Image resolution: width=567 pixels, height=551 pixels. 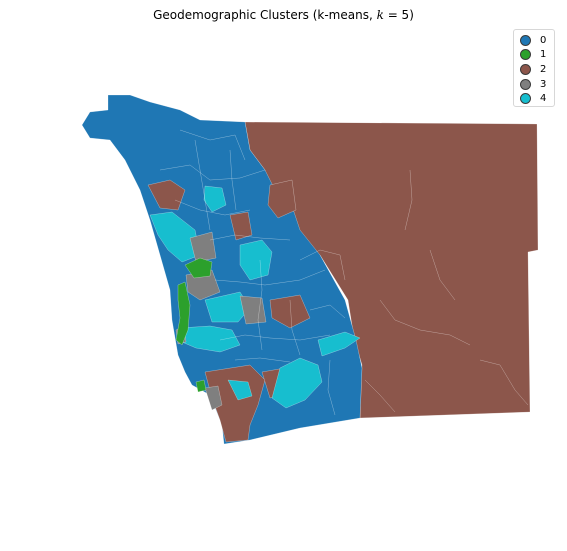 I want to click on legend-item-4: 4, so click(x=537, y=98).